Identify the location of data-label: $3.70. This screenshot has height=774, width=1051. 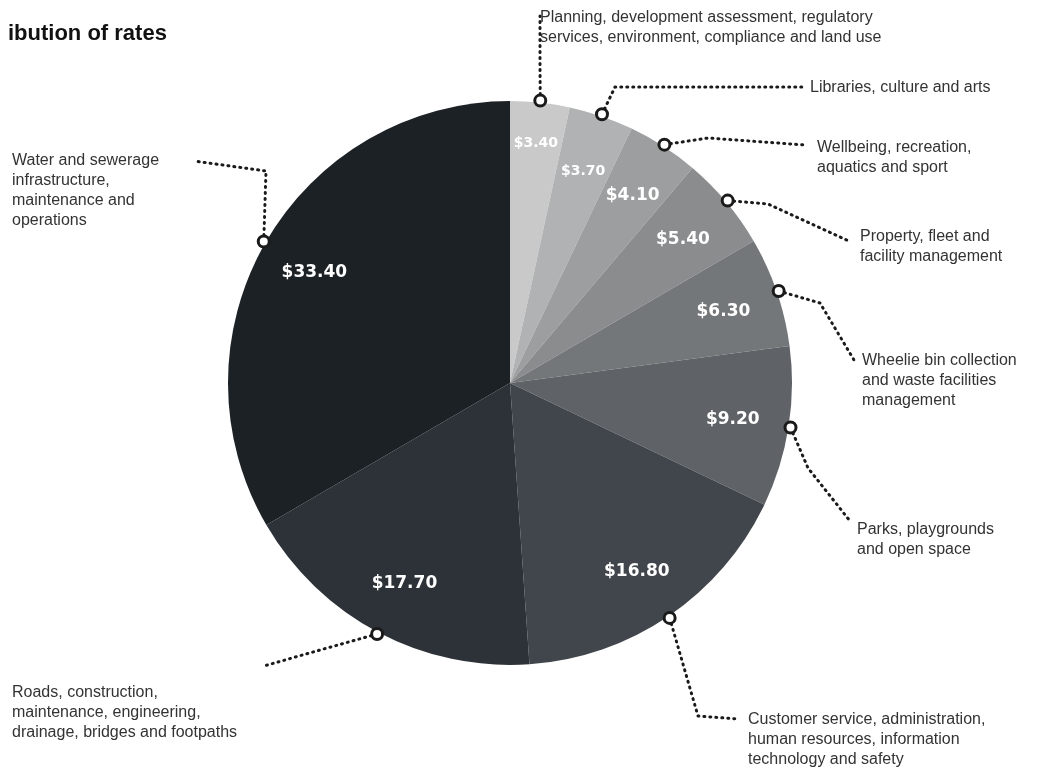
(583, 169).